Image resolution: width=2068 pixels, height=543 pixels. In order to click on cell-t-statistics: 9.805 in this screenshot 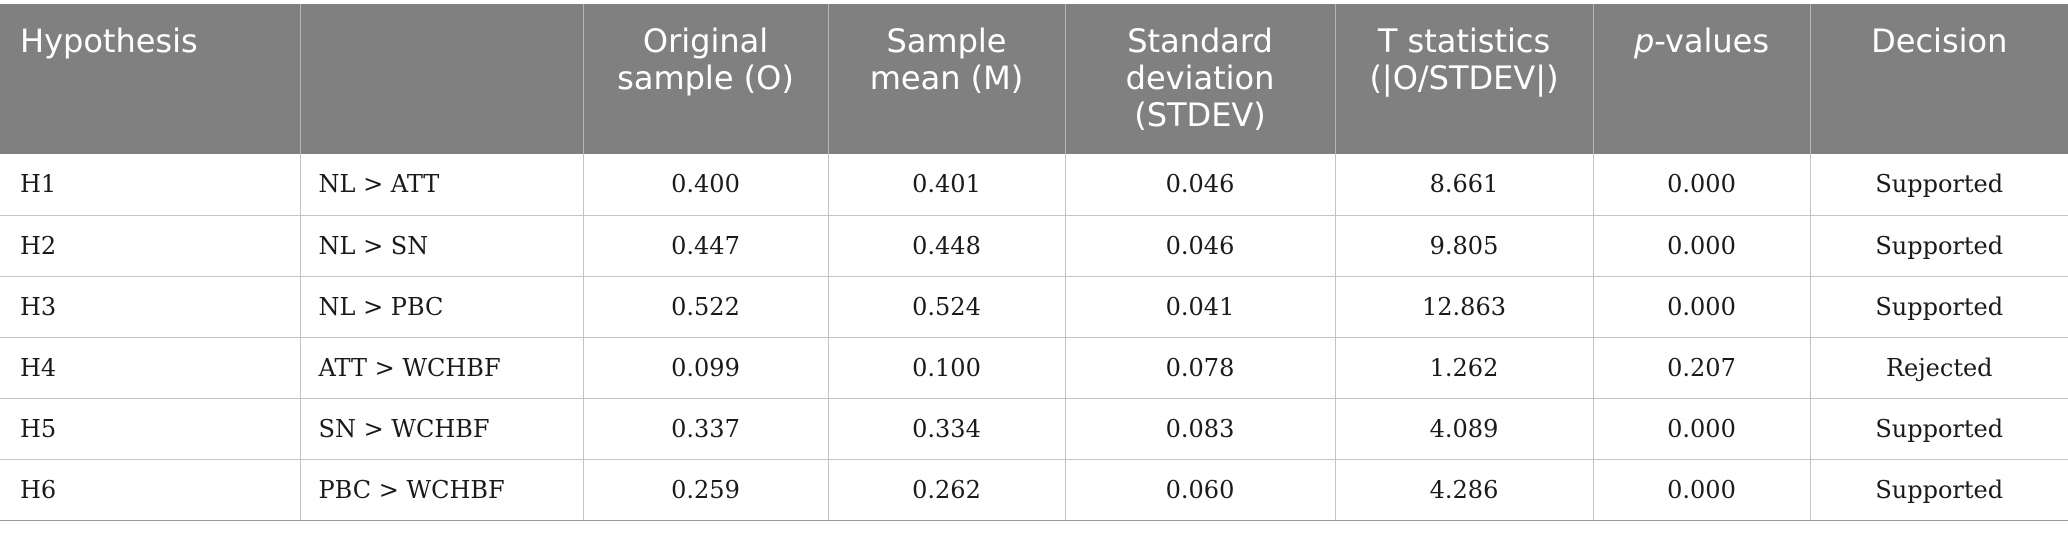, I will do `click(1464, 246)`.